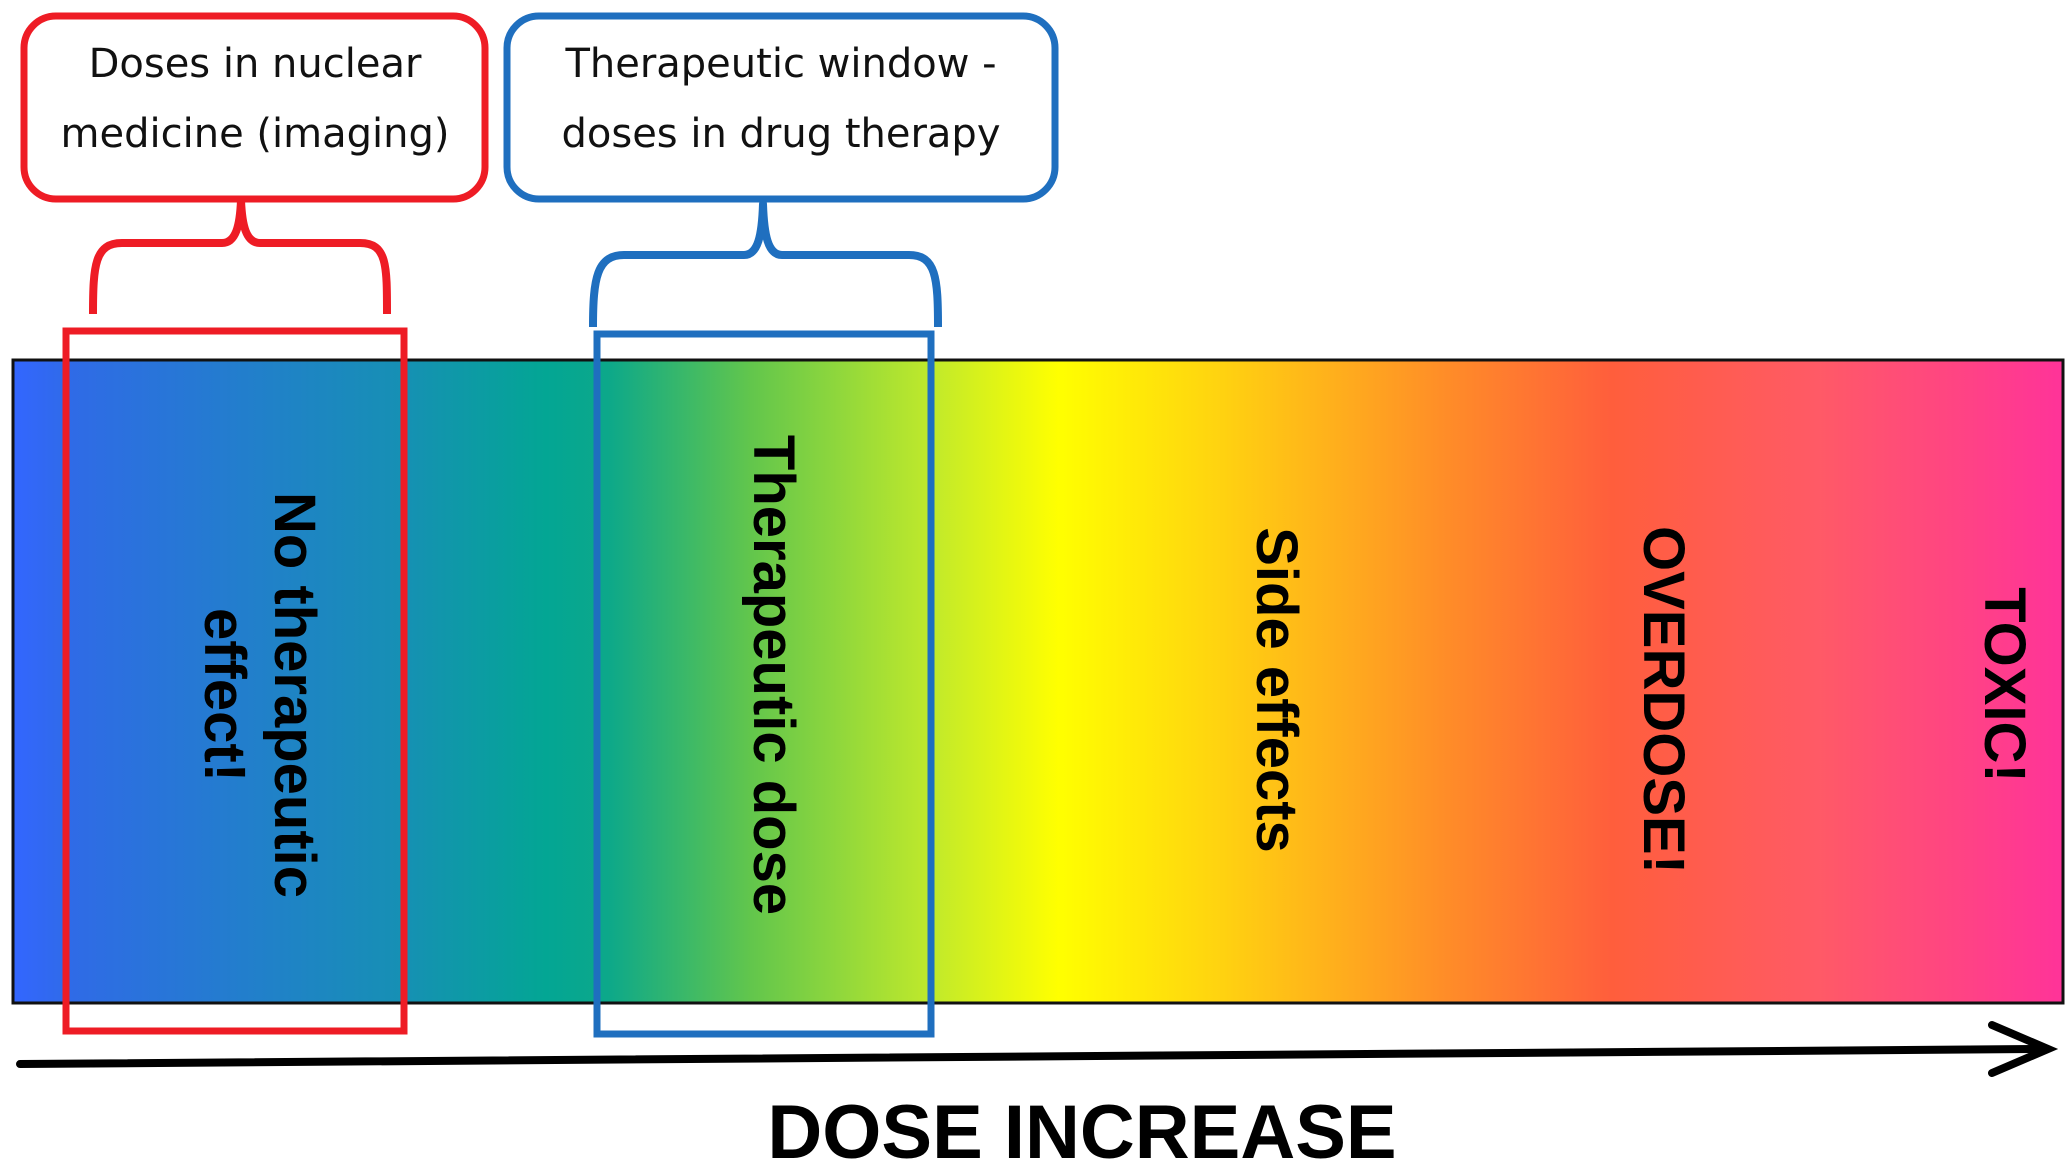 The height and width of the screenshot is (1173, 2072). What do you see at coordinates (224, 695) in the screenshot?
I see `zone-label-no-effect-line2: effect!` at bounding box center [224, 695].